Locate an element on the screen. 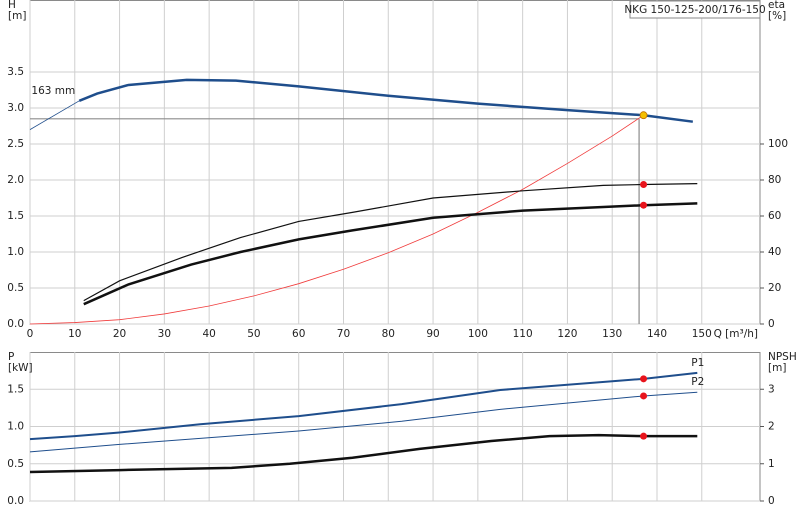 The width and height of the screenshot is (800, 520). y2-tick-label: 1 is located at coordinates (771, 464).